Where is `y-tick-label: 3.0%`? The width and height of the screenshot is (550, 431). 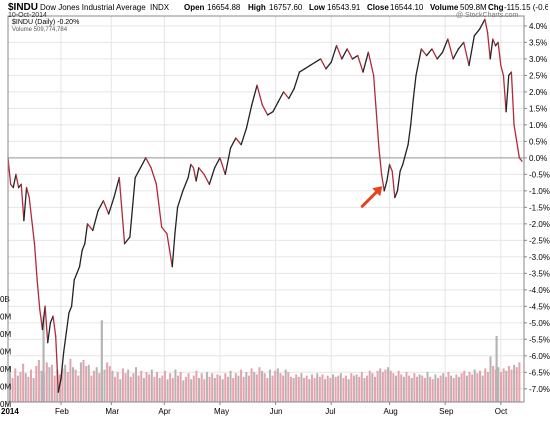
y-tick-label: 3.0% is located at coordinates (538, 59).